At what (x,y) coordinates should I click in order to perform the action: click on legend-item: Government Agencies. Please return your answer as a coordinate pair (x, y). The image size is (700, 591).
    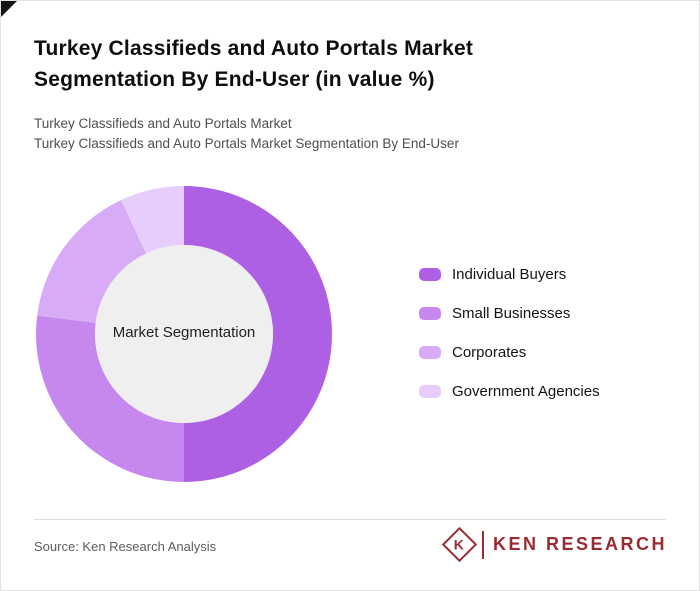
    Looking at the image, I should click on (509, 391).